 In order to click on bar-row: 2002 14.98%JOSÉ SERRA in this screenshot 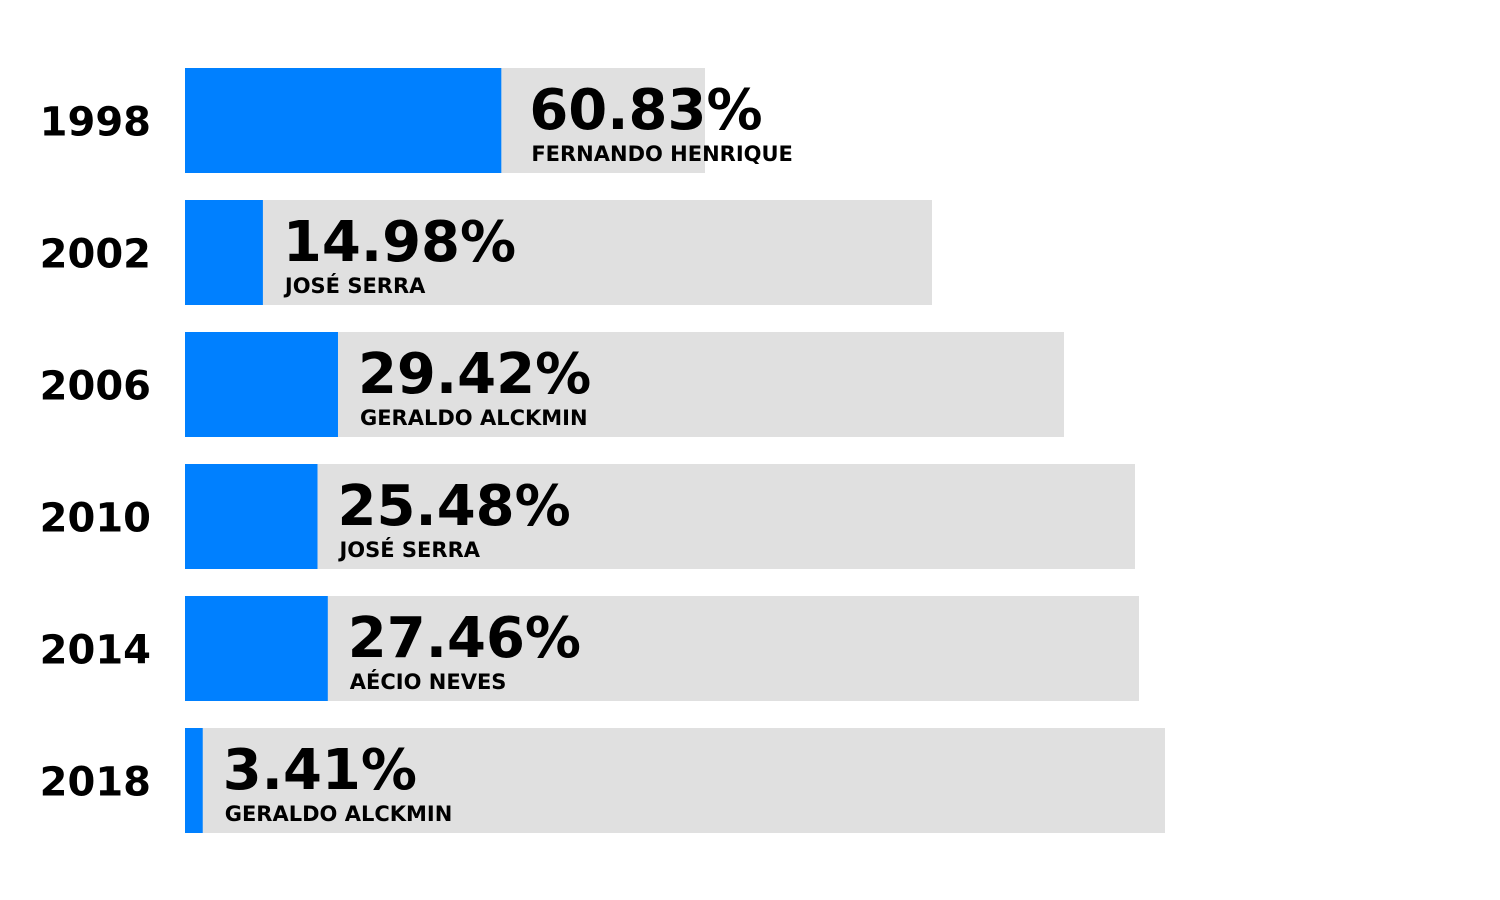, I will do `click(486, 252)`.